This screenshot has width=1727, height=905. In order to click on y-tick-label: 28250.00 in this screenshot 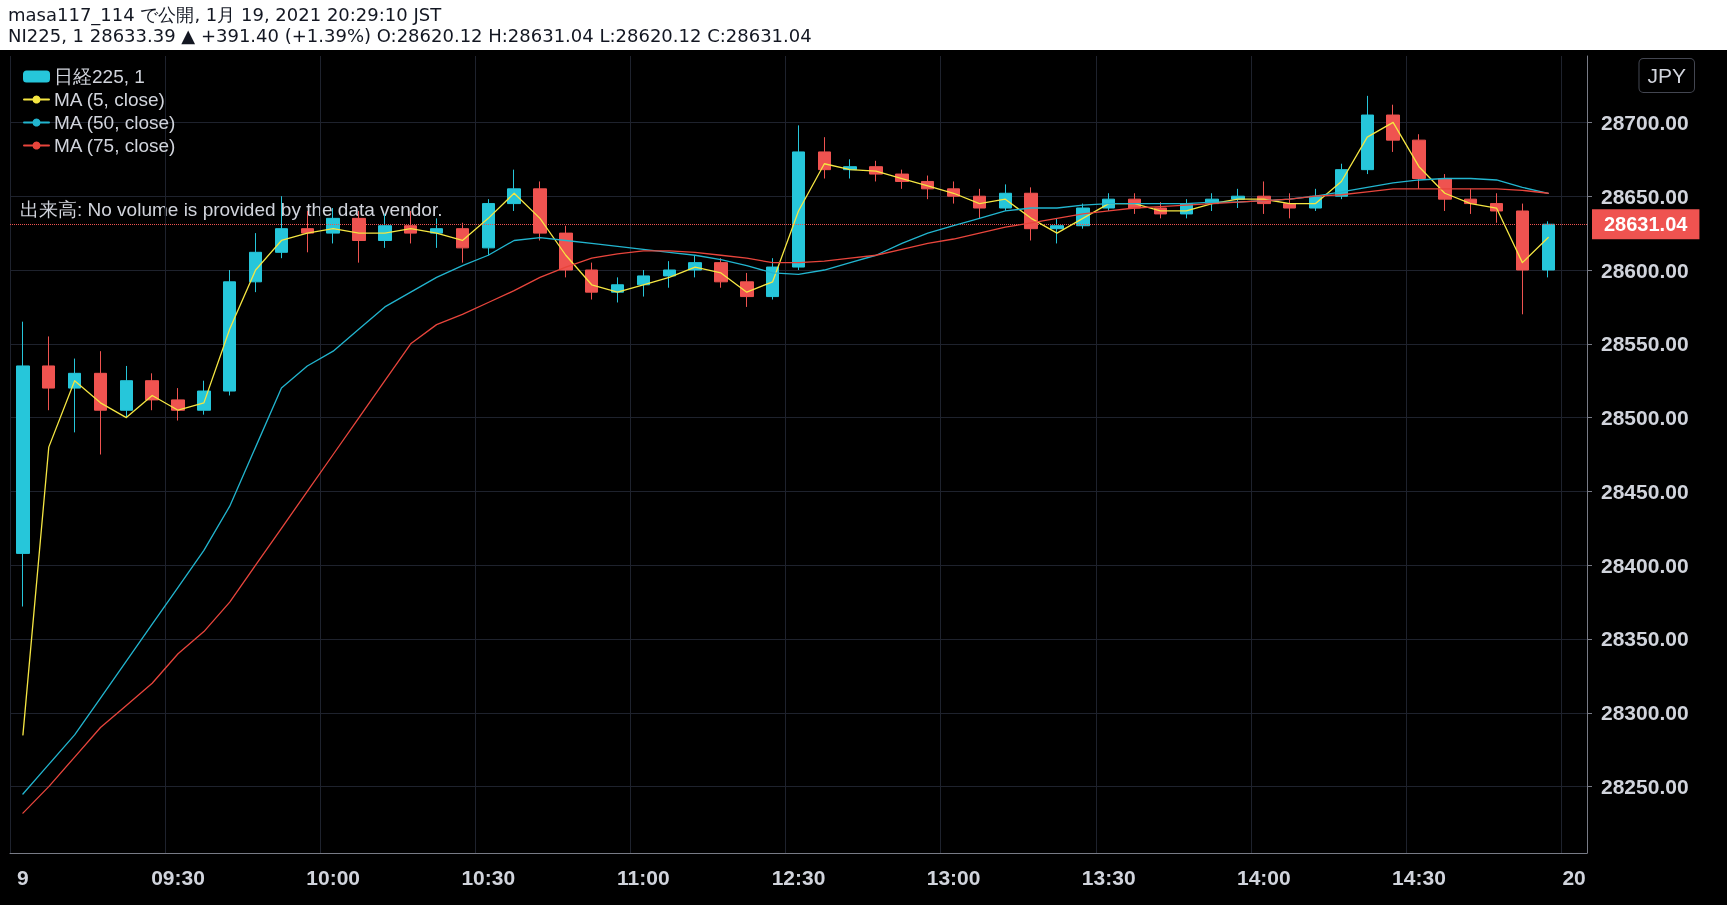, I will do `click(1645, 787)`.